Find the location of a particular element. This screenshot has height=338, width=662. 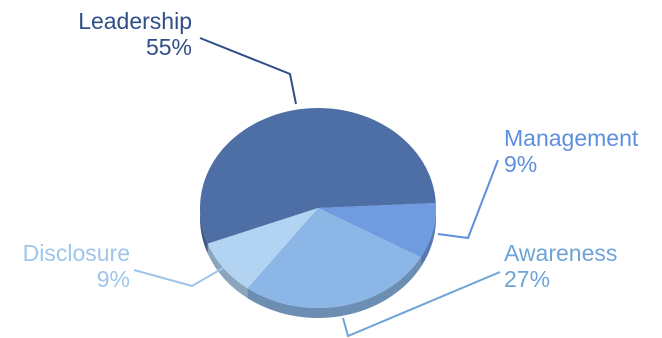

label-awareness-value: 27% is located at coordinates (527, 279).